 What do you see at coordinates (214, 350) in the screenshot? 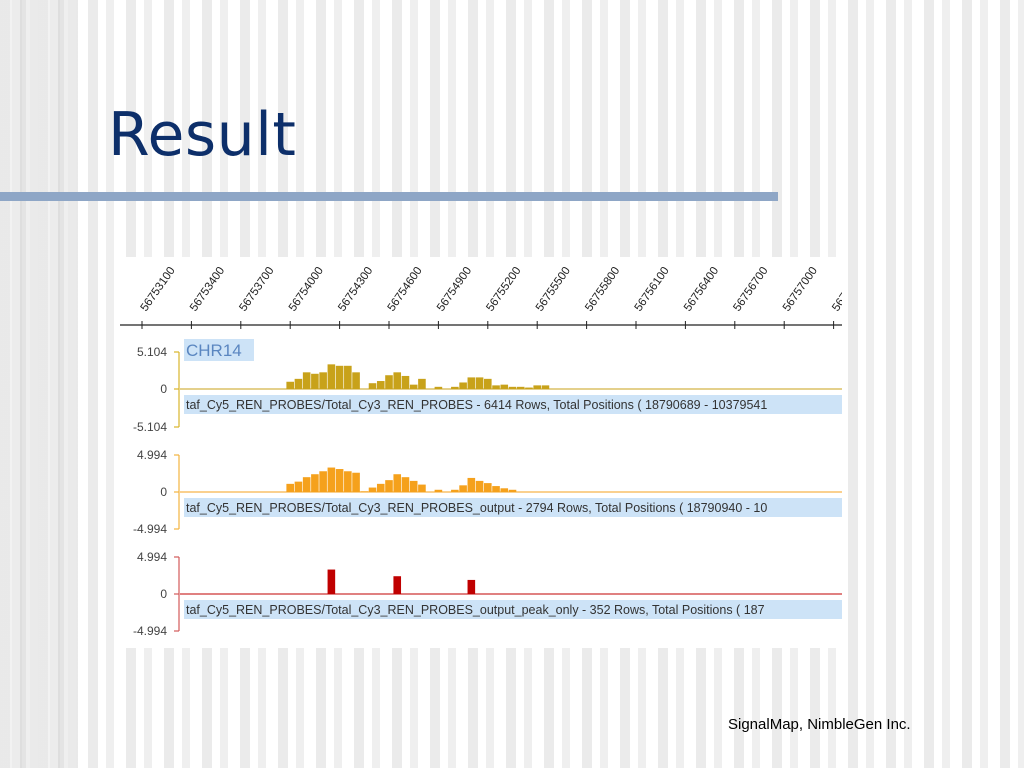
I see `chromosome-label: CHR14` at bounding box center [214, 350].